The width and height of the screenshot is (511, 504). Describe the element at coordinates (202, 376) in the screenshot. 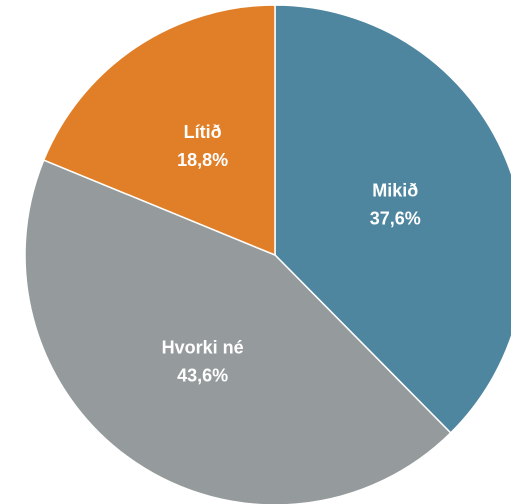

I see `slice-value-label: 43,6%` at that location.